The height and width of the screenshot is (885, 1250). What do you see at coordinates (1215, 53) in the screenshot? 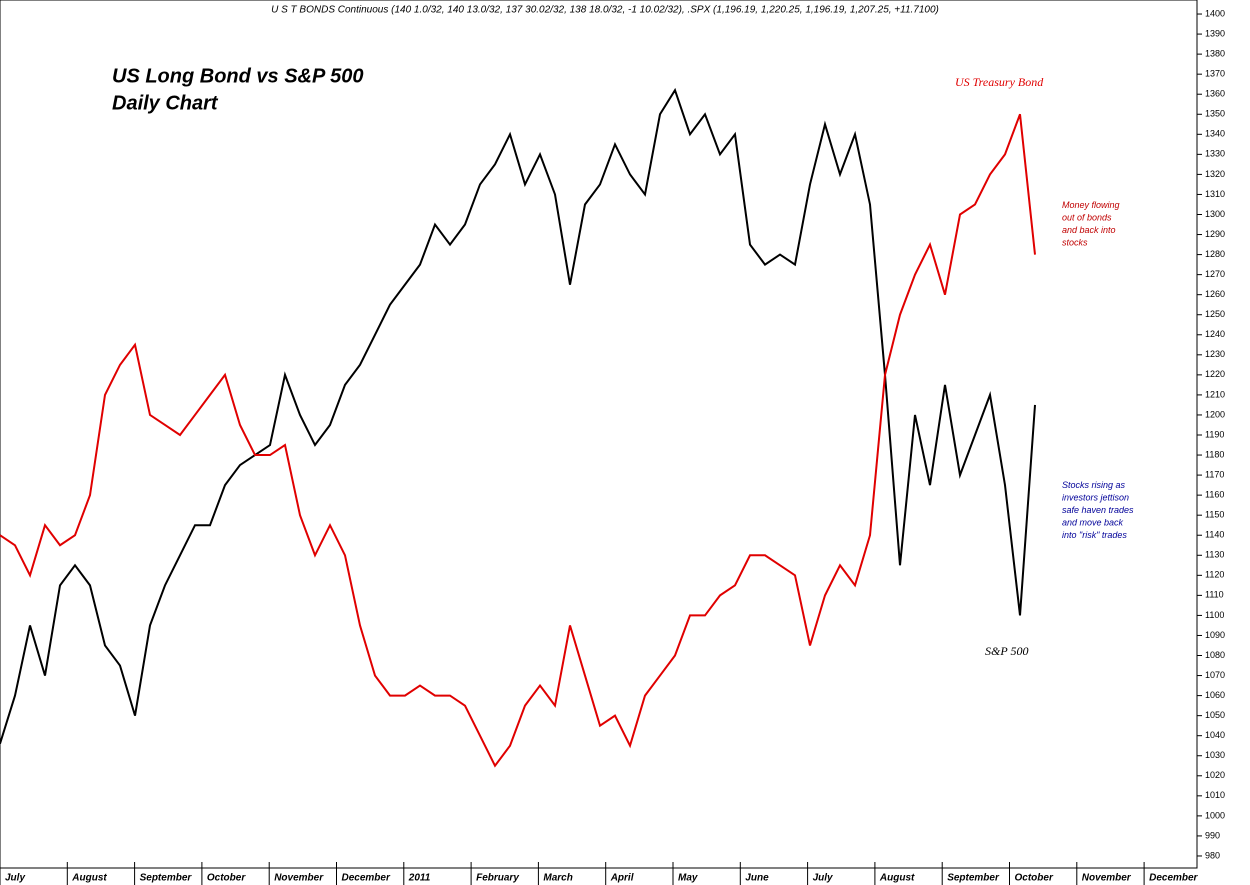
I see `y-tick-label: 1380` at bounding box center [1215, 53].